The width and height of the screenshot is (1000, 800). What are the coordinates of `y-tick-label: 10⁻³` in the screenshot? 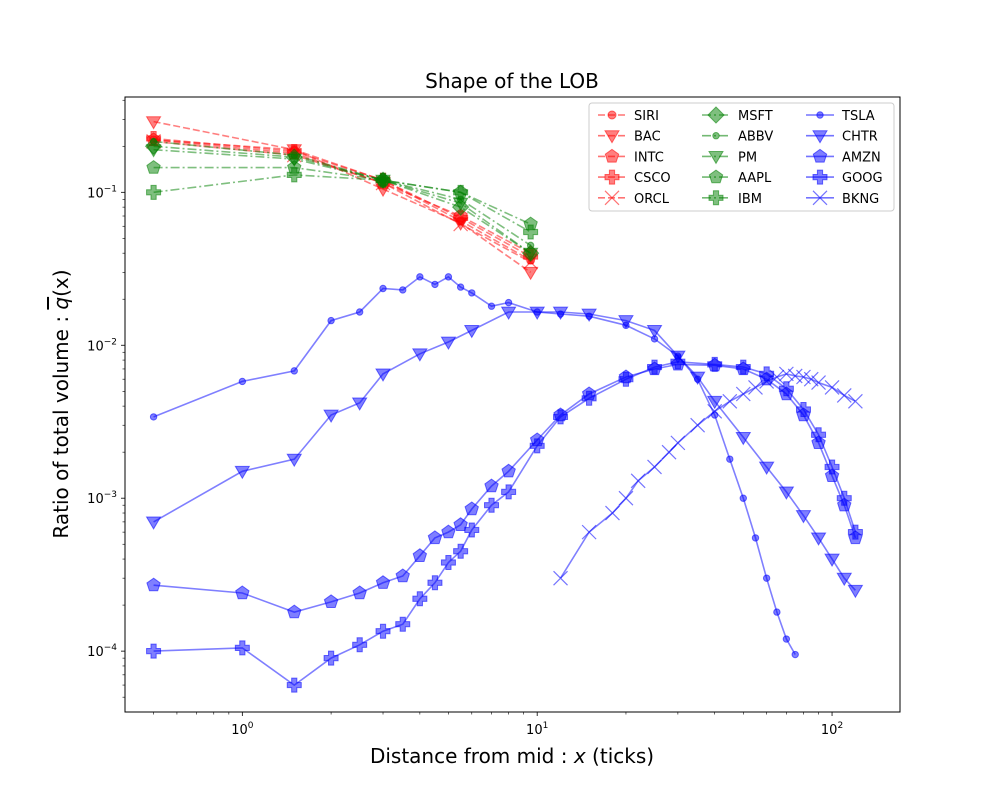 It's located at (102, 498).